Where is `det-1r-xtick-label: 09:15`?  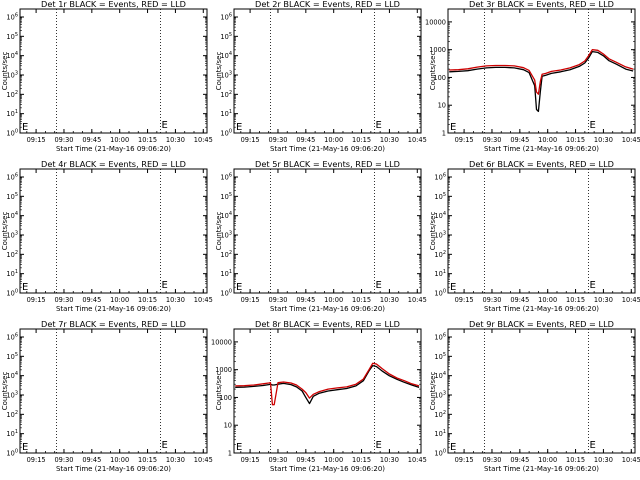 det-1r-xtick-label: 09:15 is located at coordinates (36, 140).